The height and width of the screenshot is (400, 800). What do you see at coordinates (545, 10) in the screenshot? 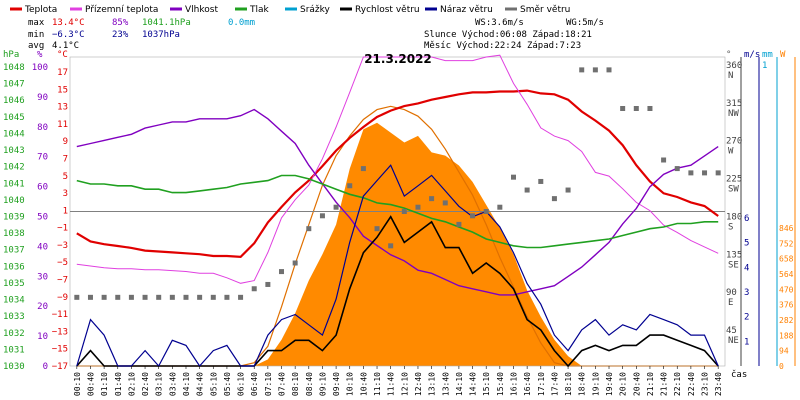
I see `legend-label-7: Směr větru` at bounding box center [545, 10].